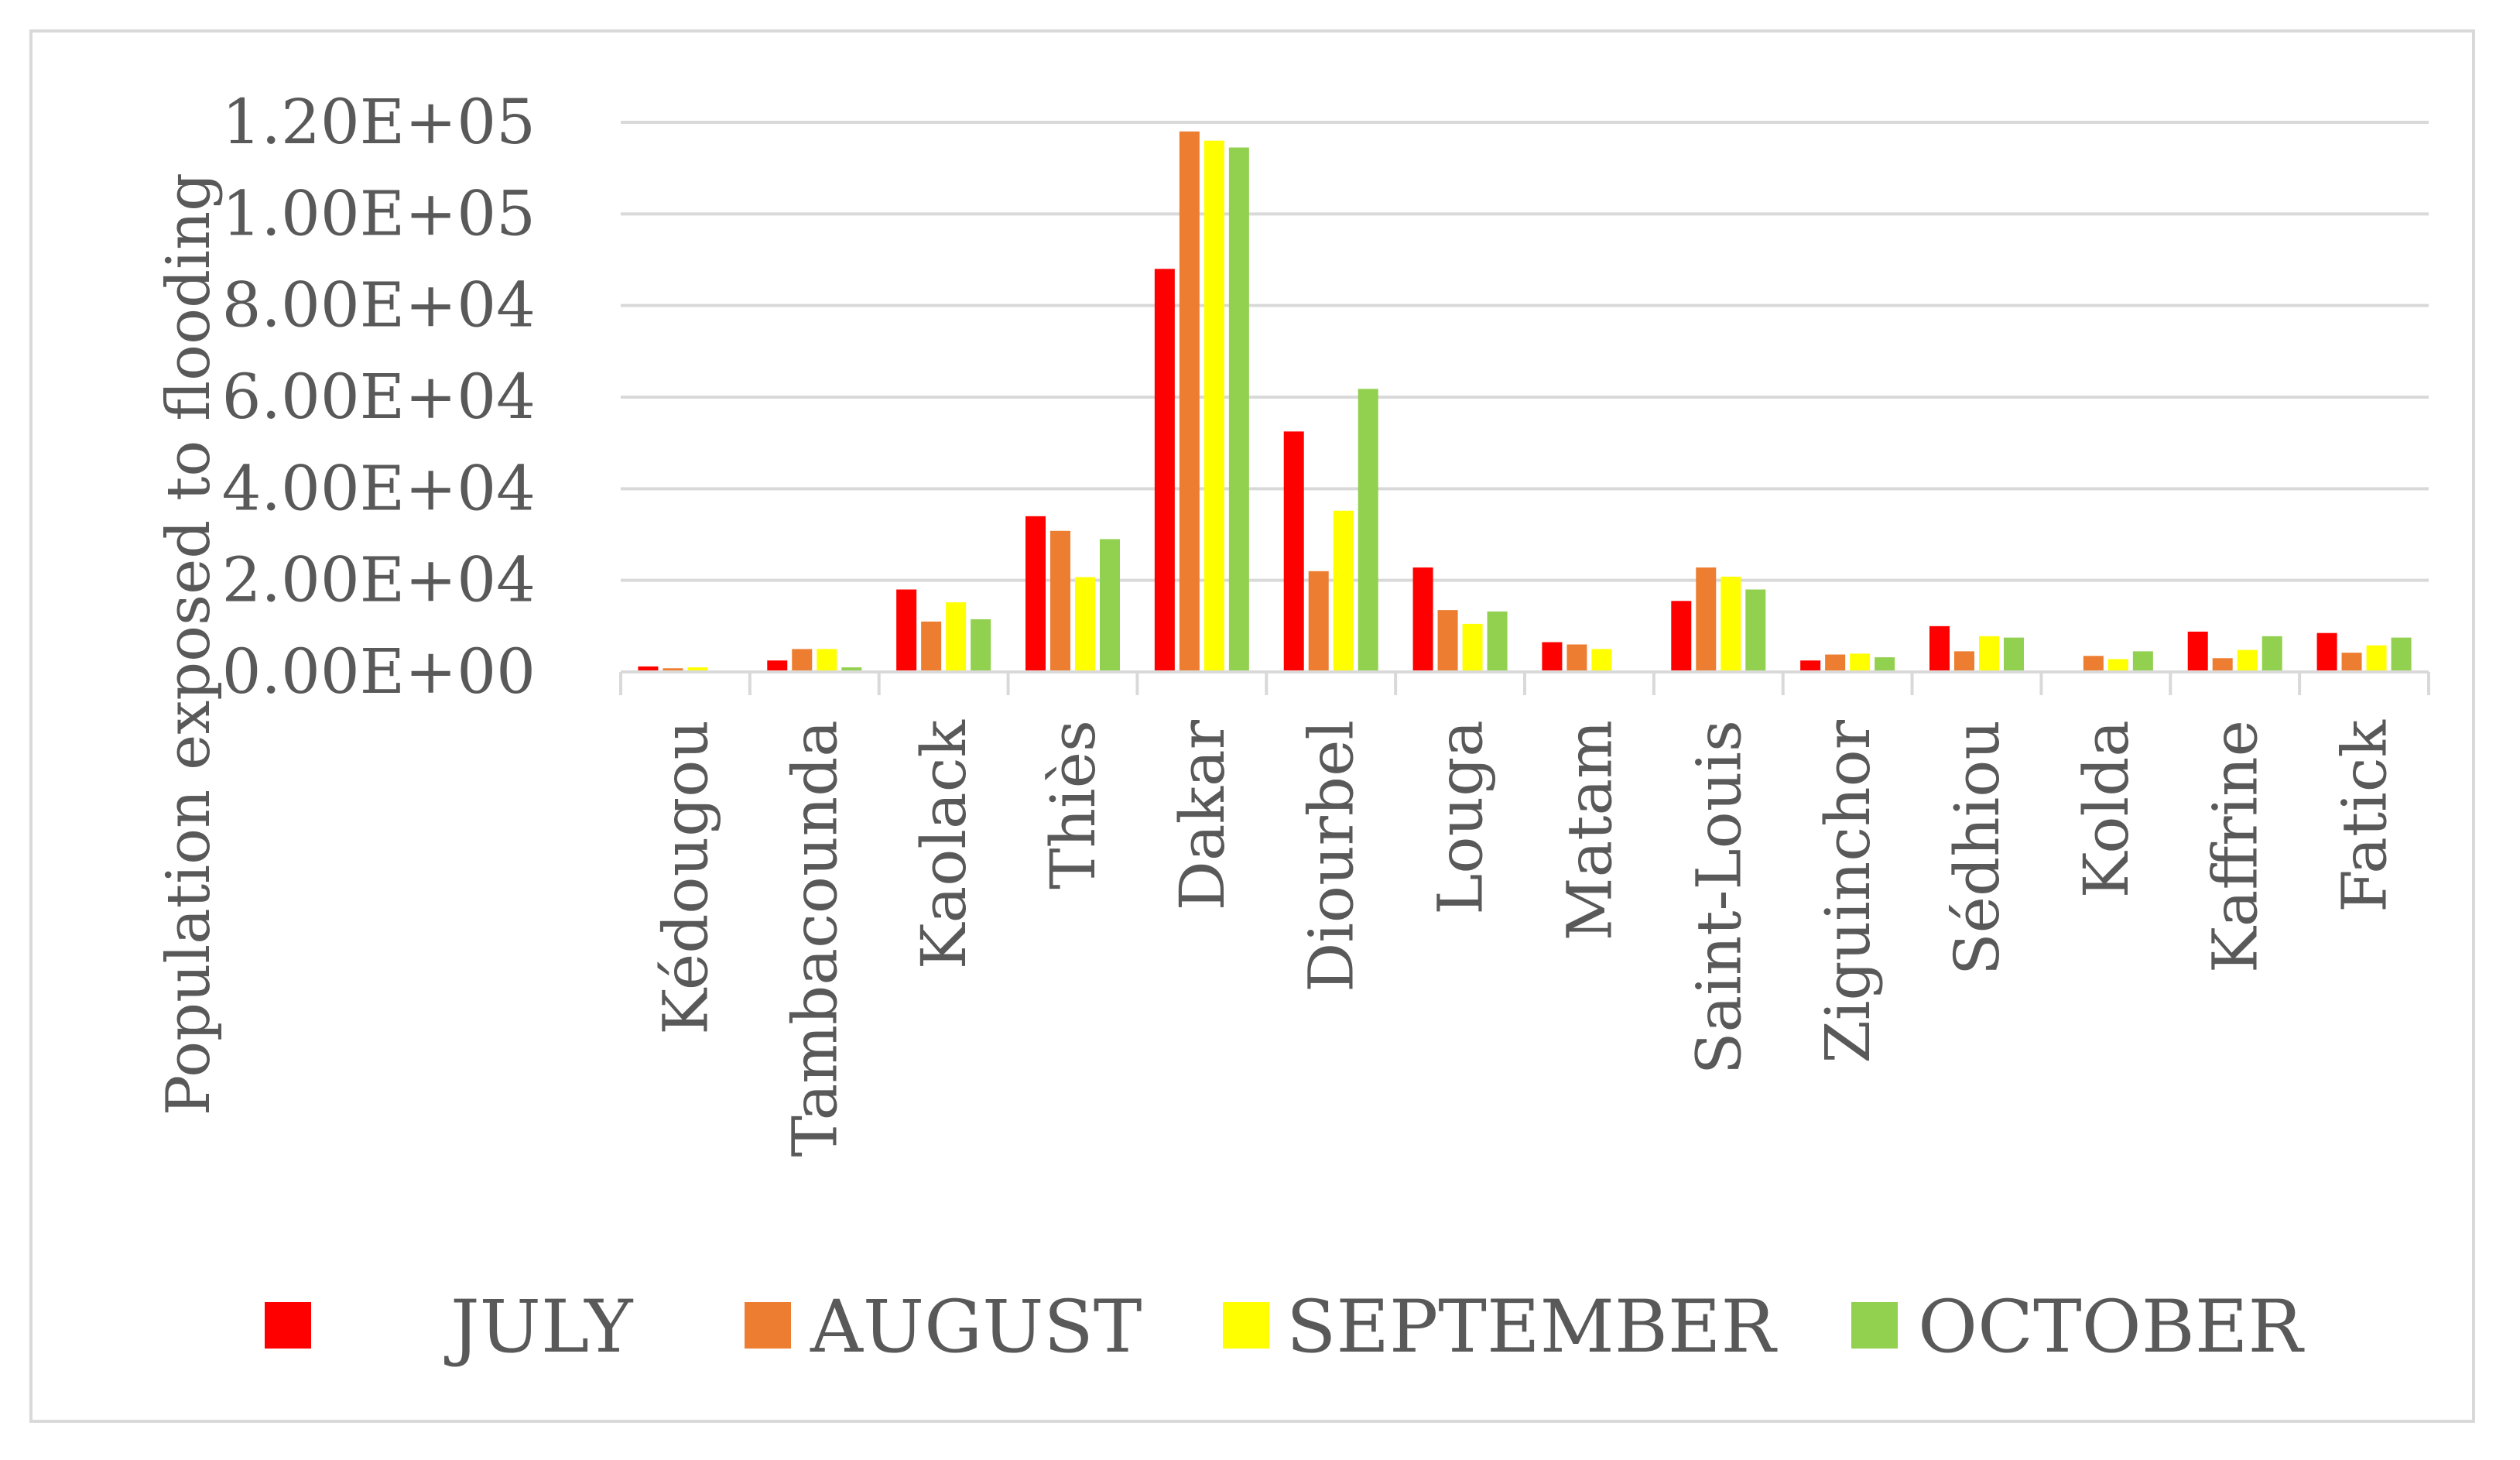 This screenshot has height=1460, width=2520. Describe the element at coordinates (1719, 897) in the screenshot. I see `x-category-label: Saint-Louis` at that location.